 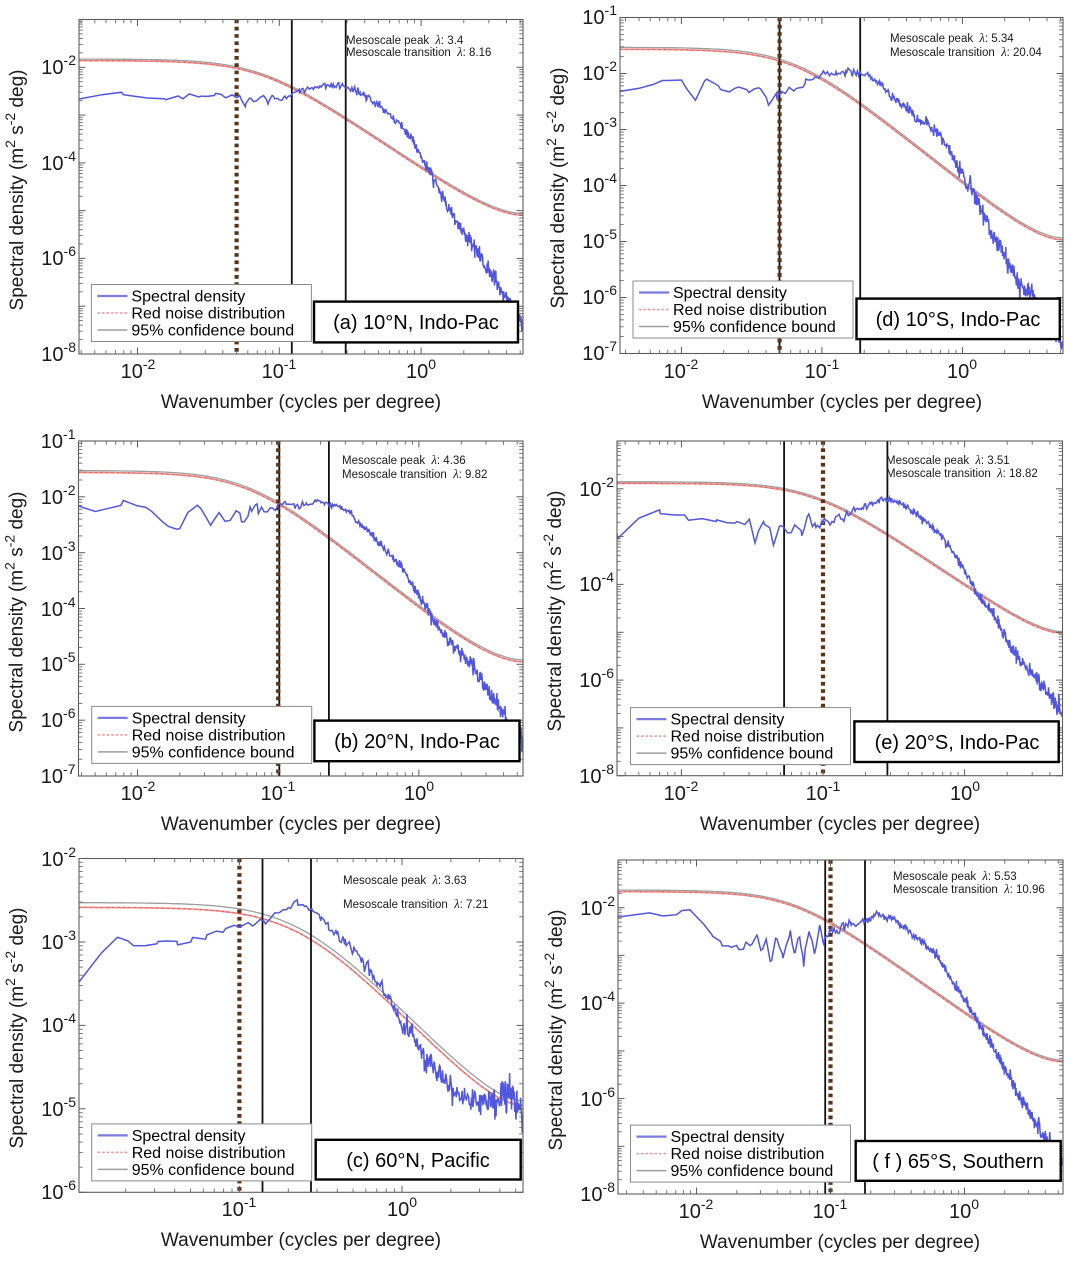 I want to click on svg-text: (a) 10°N, Indo-Pac, so click(x=416, y=323).